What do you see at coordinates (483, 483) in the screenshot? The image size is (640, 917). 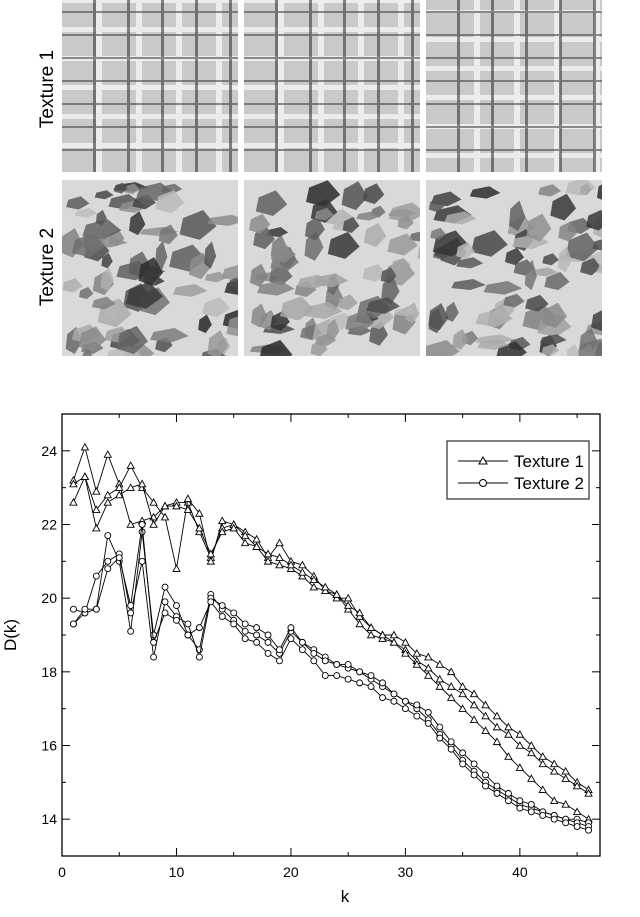 I see `legend-circle-icon` at bounding box center [483, 483].